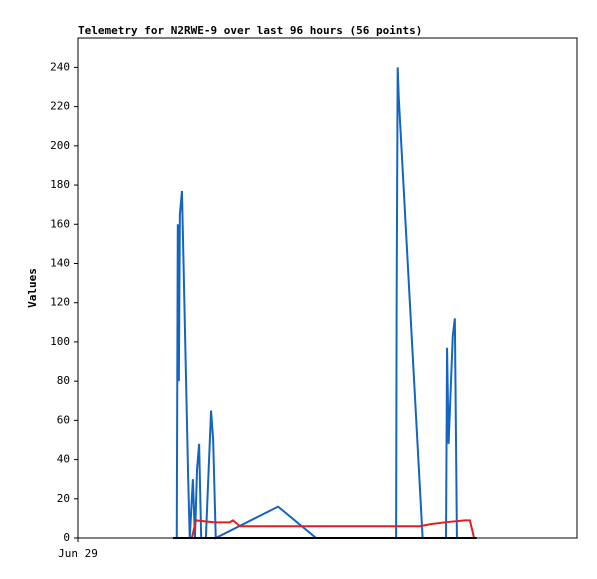 The height and width of the screenshot is (579, 597). I want to click on y-tick-label: 60, so click(63, 419).